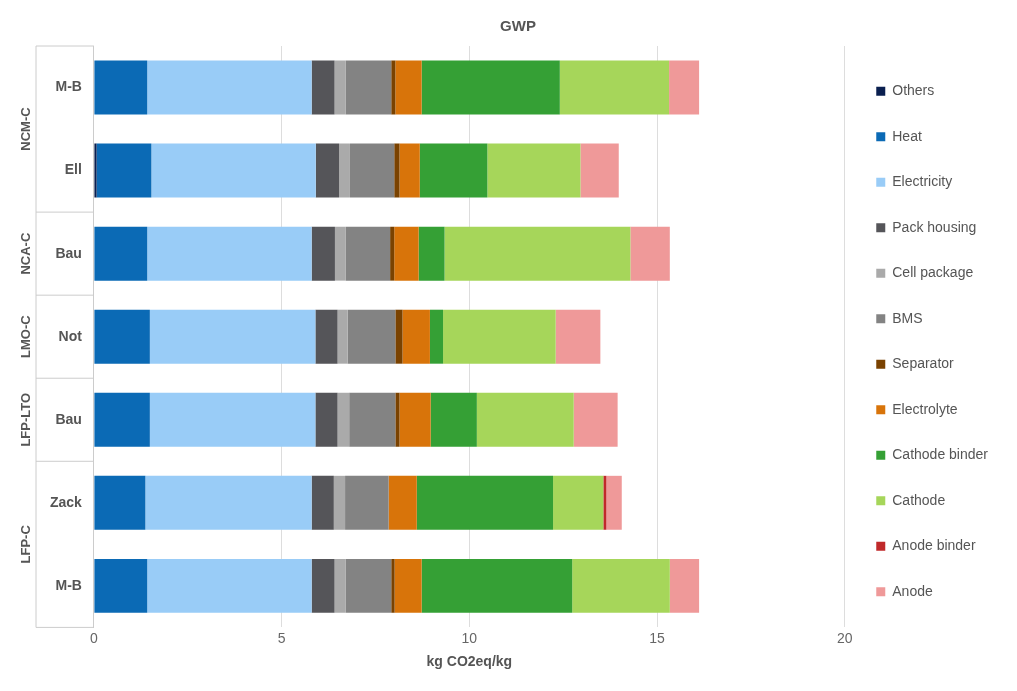 The width and height of the screenshot is (1017, 691). I want to click on legend-label: Electricity, so click(922, 181).